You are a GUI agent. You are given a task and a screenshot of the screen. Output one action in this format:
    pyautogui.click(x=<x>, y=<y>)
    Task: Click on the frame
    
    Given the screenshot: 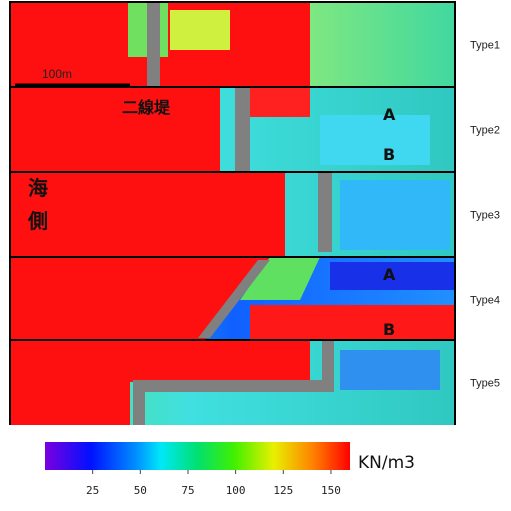 What is the action you would take?
    pyautogui.click(x=232, y=298)
    